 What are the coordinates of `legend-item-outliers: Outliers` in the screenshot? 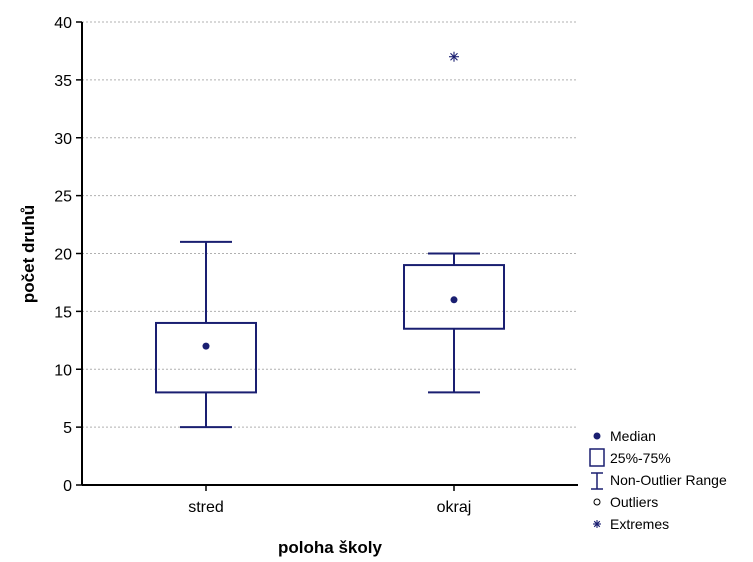 It's located at (625, 502).